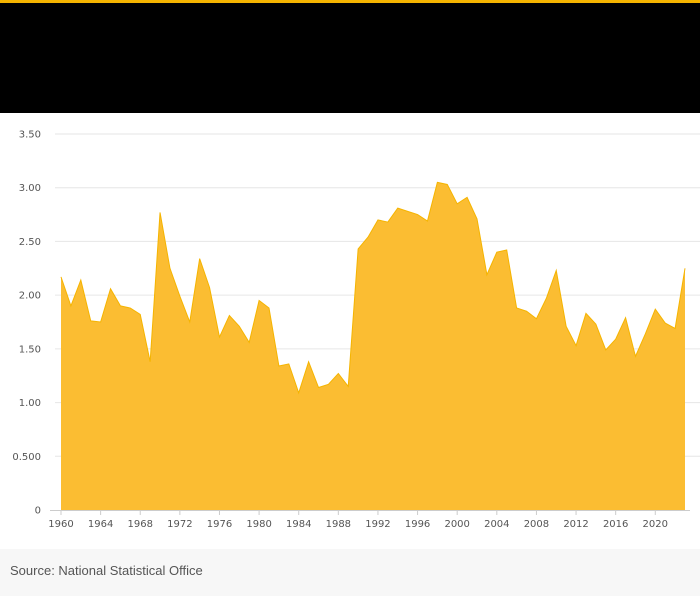 The image size is (700, 596). Describe the element at coordinates (496, 524) in the screenshot. I see `x-tick-label: 2004` at that location.